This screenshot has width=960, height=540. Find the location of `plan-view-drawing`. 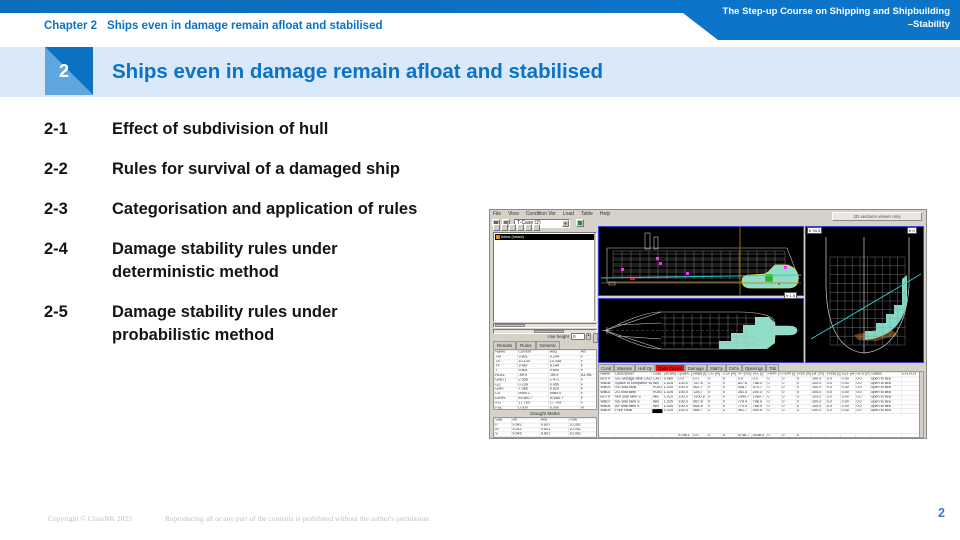

plan-view-drawing is located at coordinates (701, 330).